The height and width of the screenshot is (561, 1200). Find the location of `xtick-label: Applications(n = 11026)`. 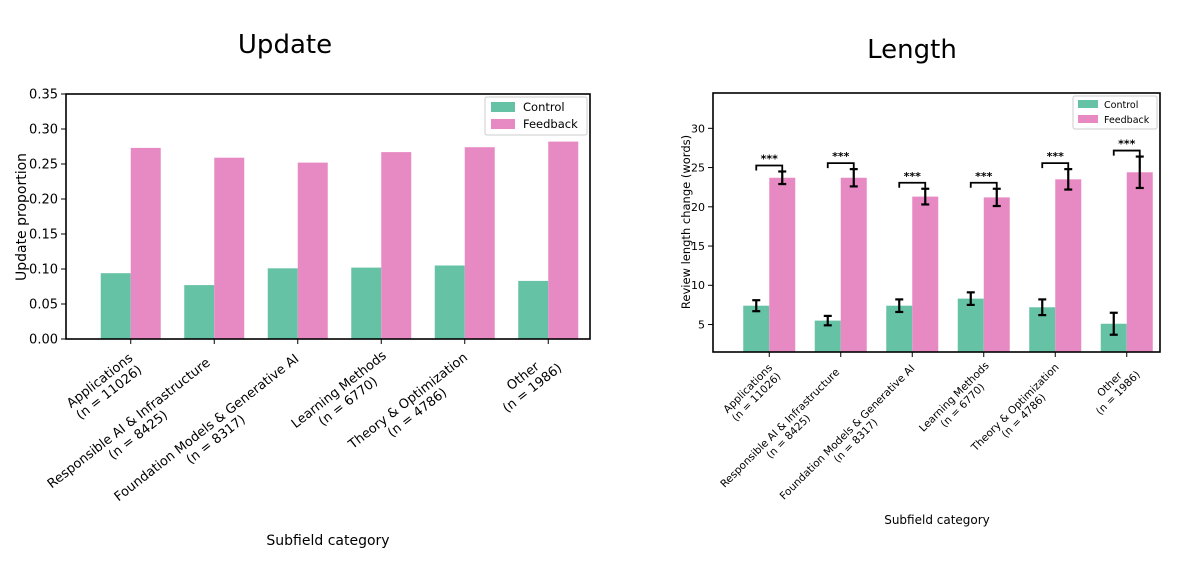

xtick-label: Applications(n = 11026) is located at coordinates (752, 393).